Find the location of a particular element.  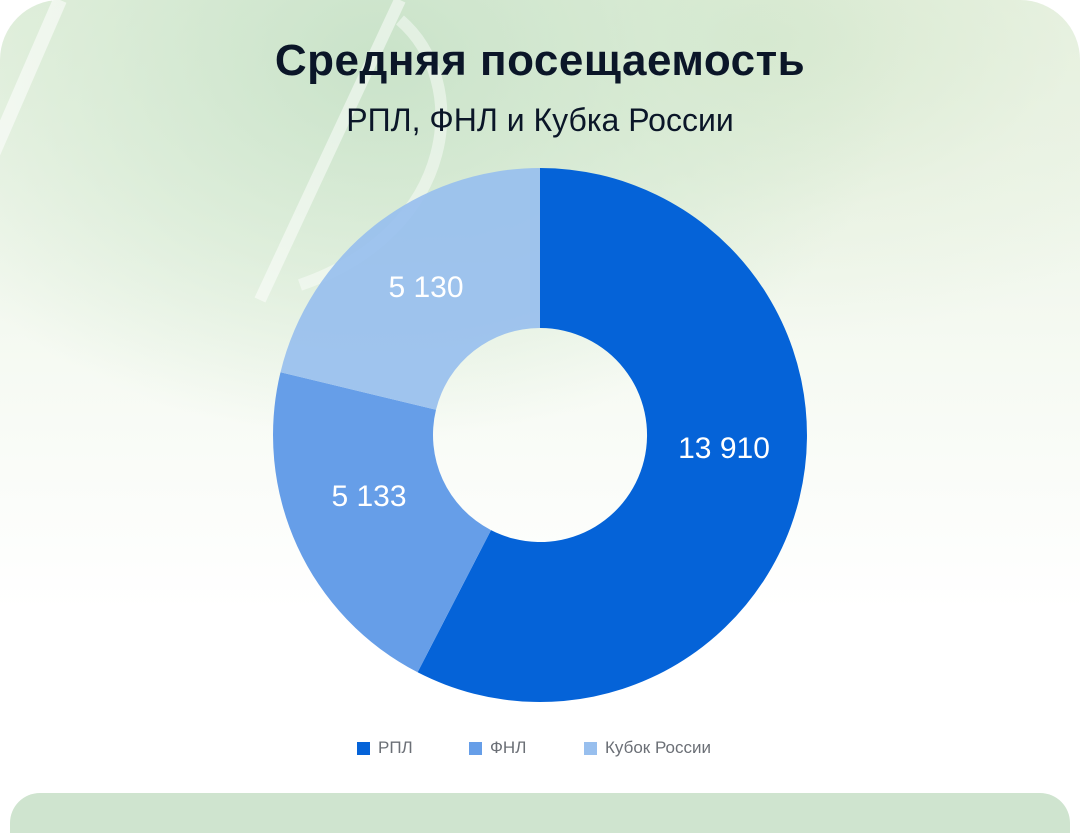

segment-fnl is located at coordinates (382, 522).